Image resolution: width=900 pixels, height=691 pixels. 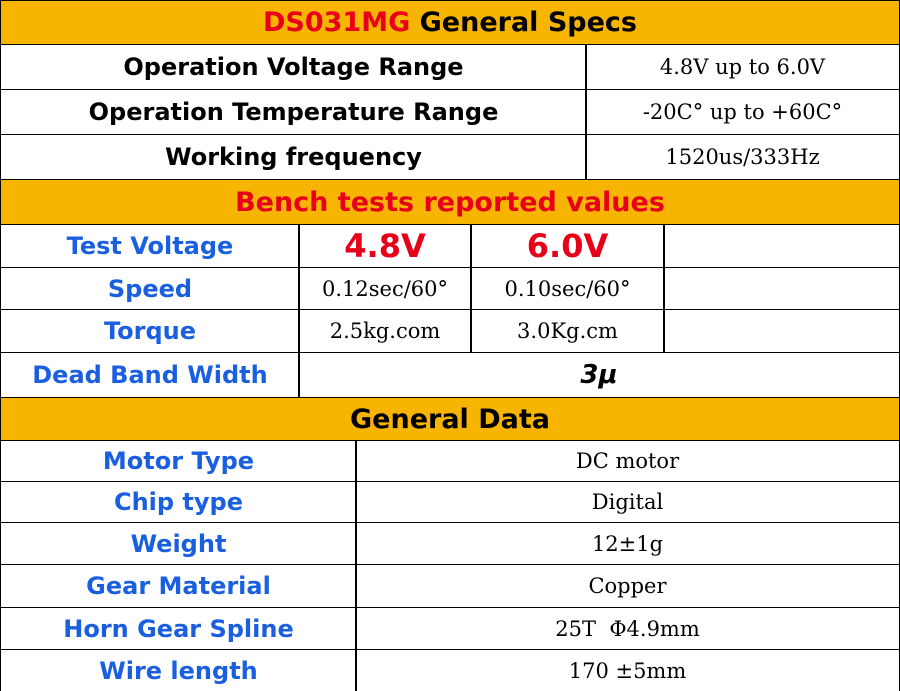 I want to click on data-label: Weight, so click(x=178, y=543).